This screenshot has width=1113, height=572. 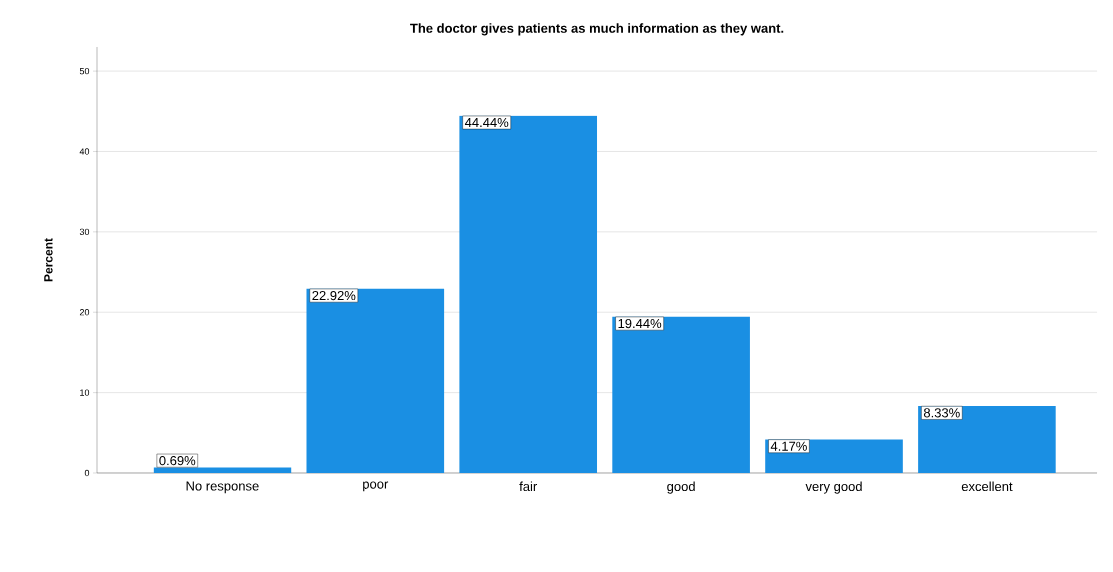 I want to click on x-tick-label: No response, so click(x=222, y=487).